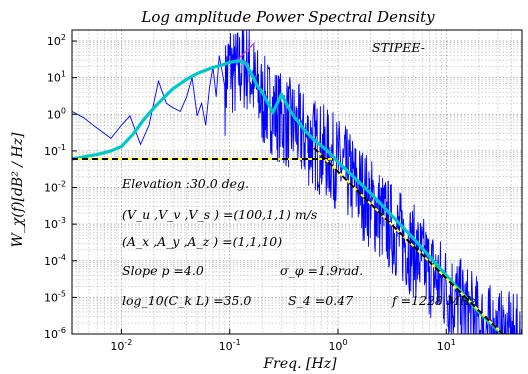  Describe the element at coordinates (55, 187) in the screenshot. I see `y-tick-label: 10⁻²` at that location.